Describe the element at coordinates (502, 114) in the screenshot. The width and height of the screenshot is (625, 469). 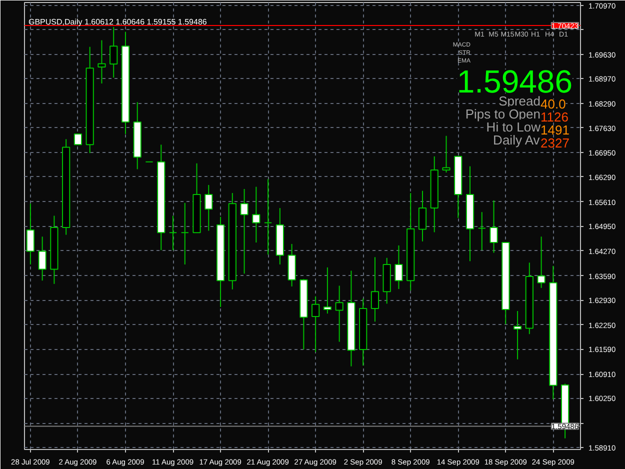
I see `annotation: Pips to Open` at that location.